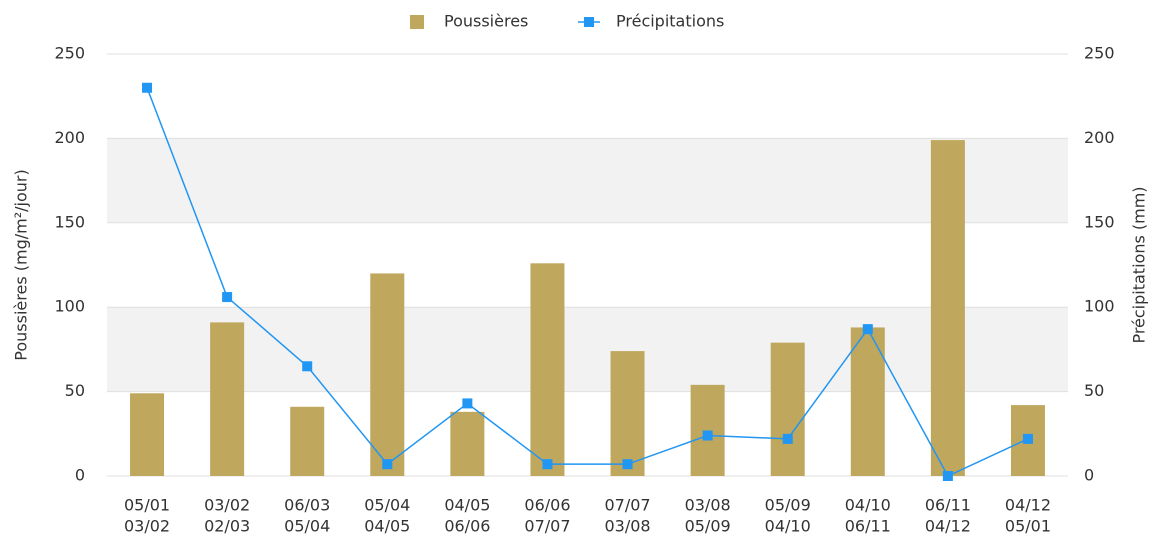 This screenshot has width=1154, height=542. I want to click on y-tick-label: 50, so click(75, 390).